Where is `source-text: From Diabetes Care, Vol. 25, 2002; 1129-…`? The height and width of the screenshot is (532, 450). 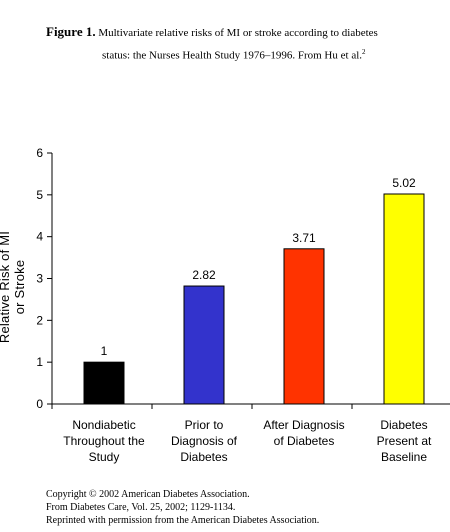
source-text: From Diabetes Care, Vol. 25, 2002; 1129-… is located at coordinates (141, 507).